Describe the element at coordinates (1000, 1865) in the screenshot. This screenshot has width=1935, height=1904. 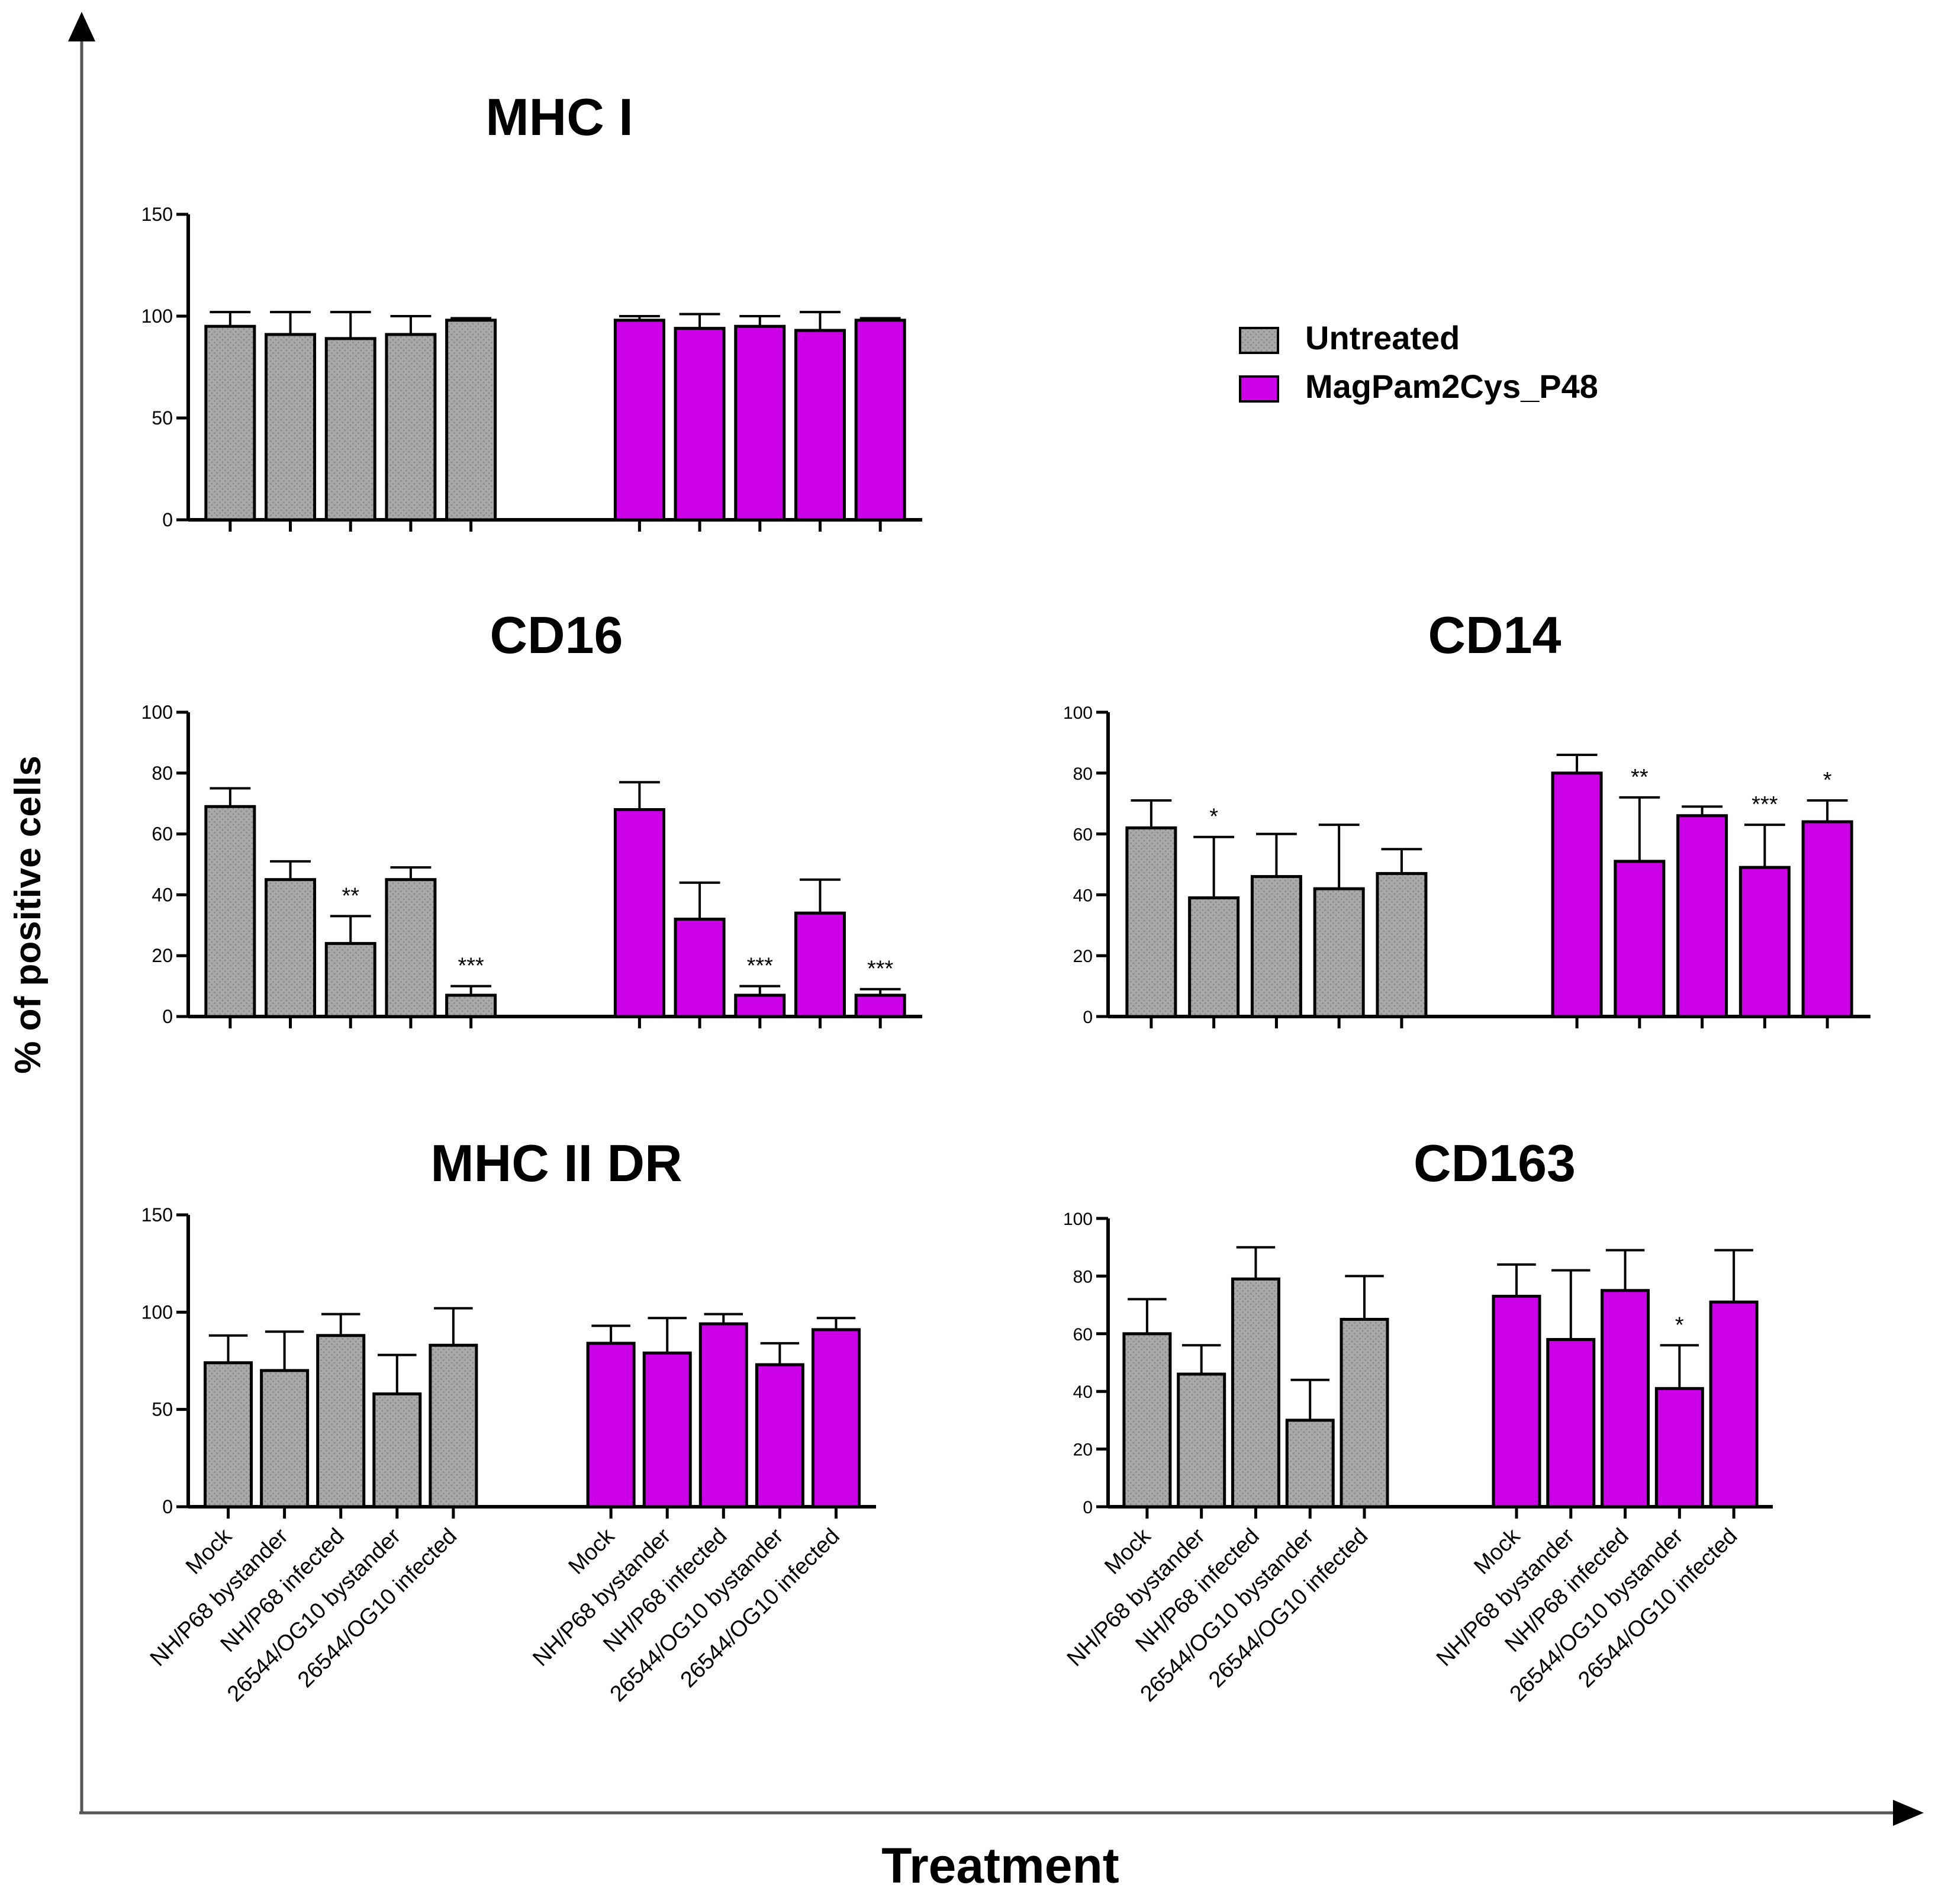
I see `figure-x-axis-label: Treatment` at that location.